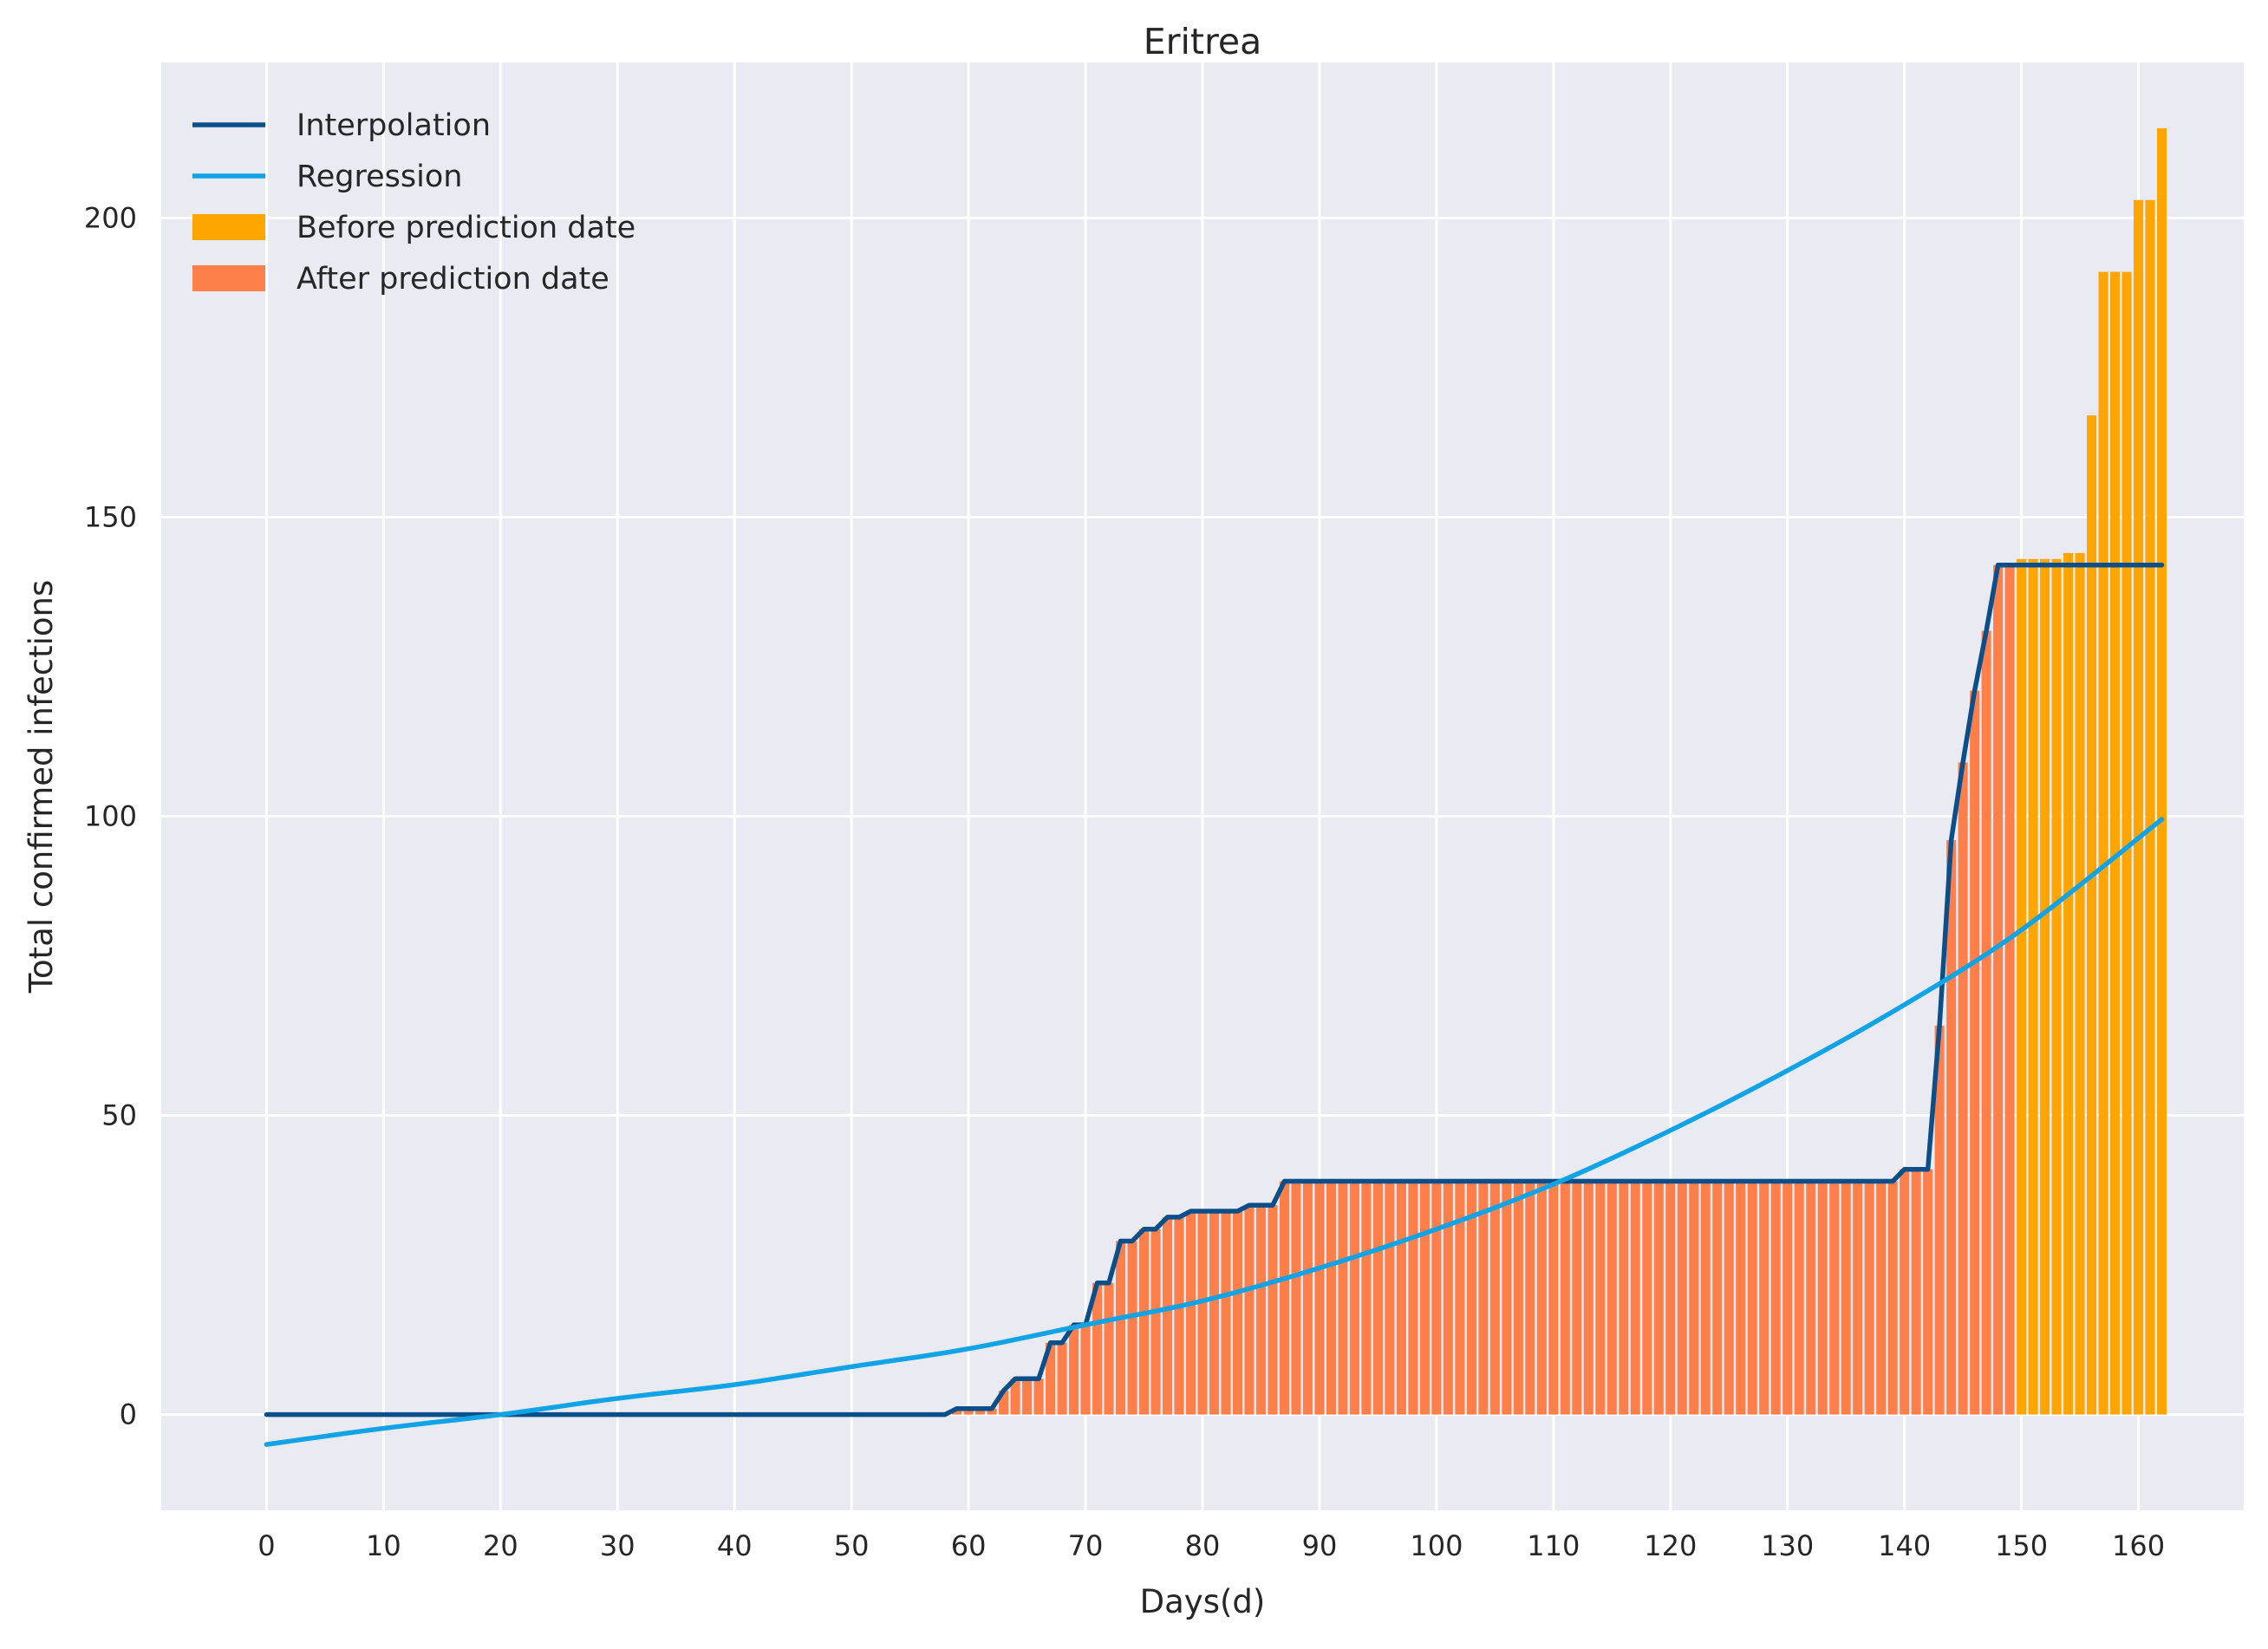 This screenshot has width=2268, height=1649. Describe the element at coordinates (466, 228) in the screenshot. I see `legend-label: Before prediction date` at that location.